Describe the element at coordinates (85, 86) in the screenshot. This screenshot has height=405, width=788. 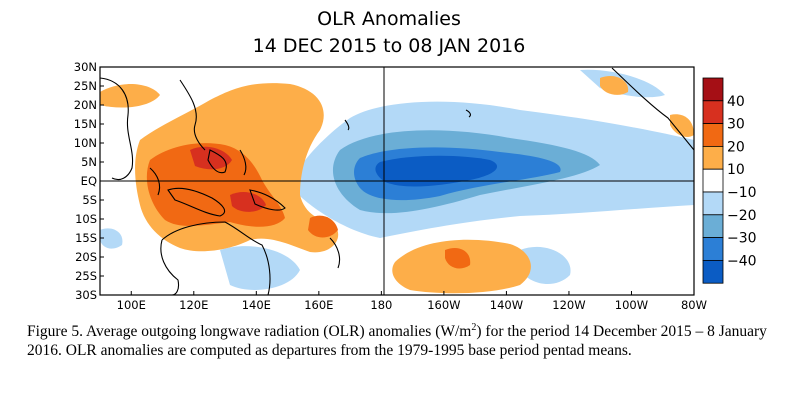
I see `lat-tick-label: 25N` at that location.